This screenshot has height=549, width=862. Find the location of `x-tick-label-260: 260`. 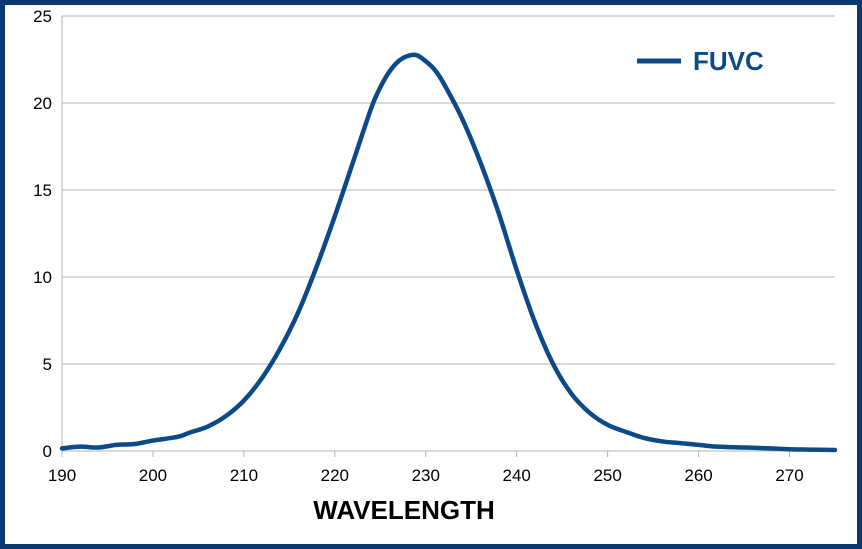

x-tick-label-260: 260 is located at coordinates (698, 475).